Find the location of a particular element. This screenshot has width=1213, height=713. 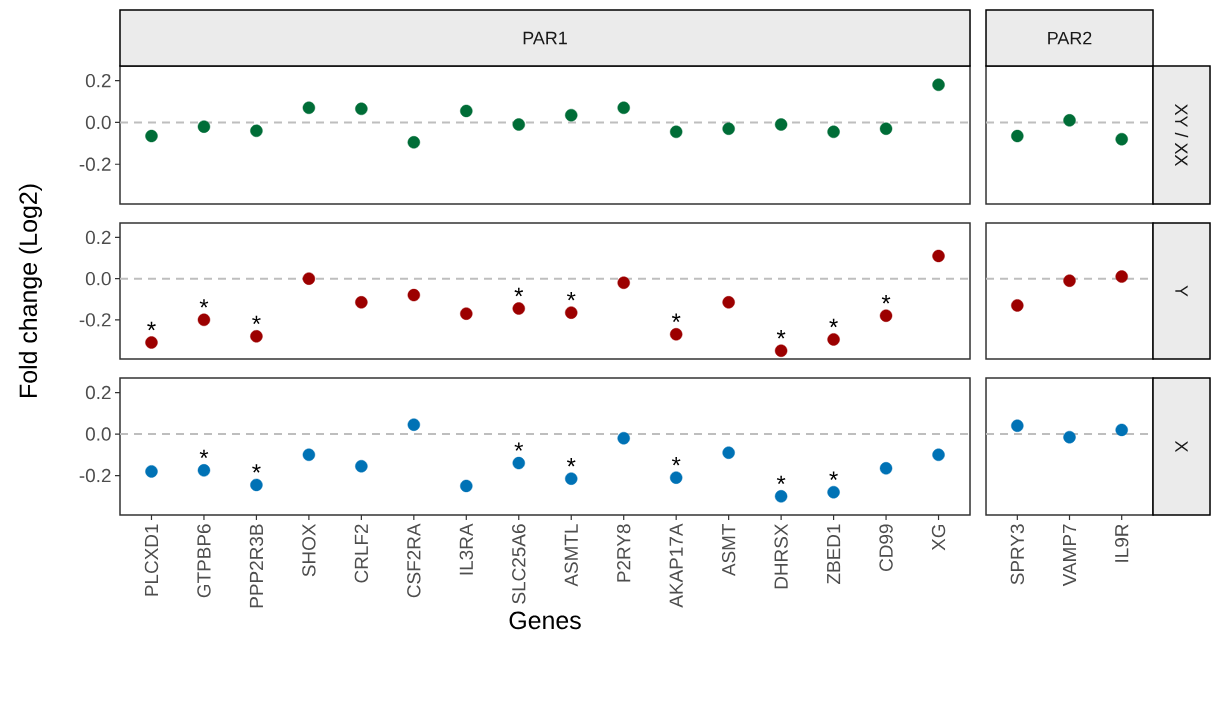

x-tick-label: P2RY8 is located at coordinates (624, 553).